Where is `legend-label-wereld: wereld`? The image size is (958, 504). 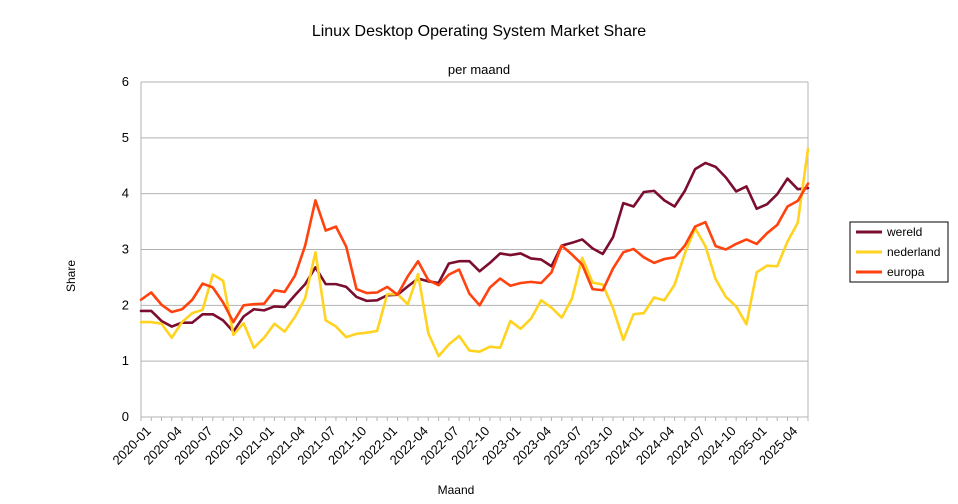 legend-label-wereld: wereld is located at coordinates (904, 232).